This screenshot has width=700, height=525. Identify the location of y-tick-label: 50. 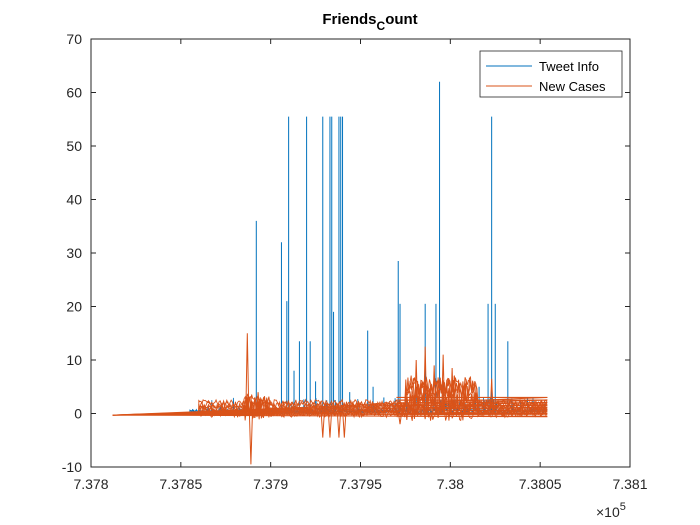
(74, 146).